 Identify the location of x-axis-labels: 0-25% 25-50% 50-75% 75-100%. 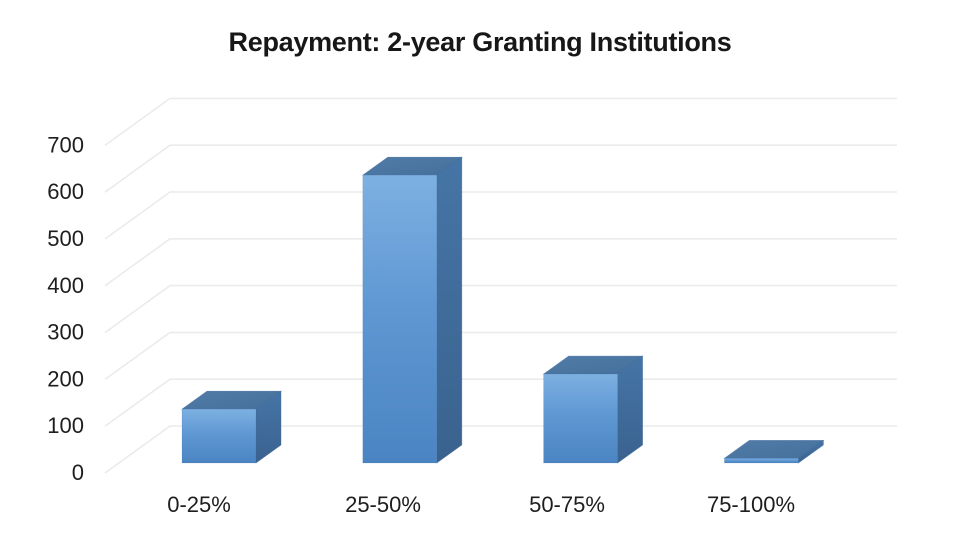
(481, 504).